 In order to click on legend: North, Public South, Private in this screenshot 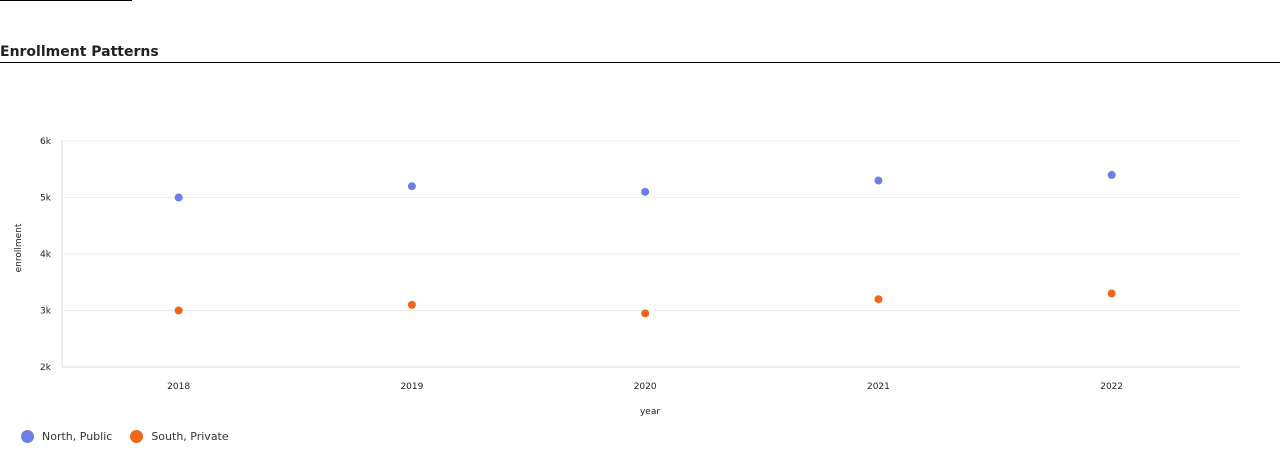, I will do `click(134, 436)`.